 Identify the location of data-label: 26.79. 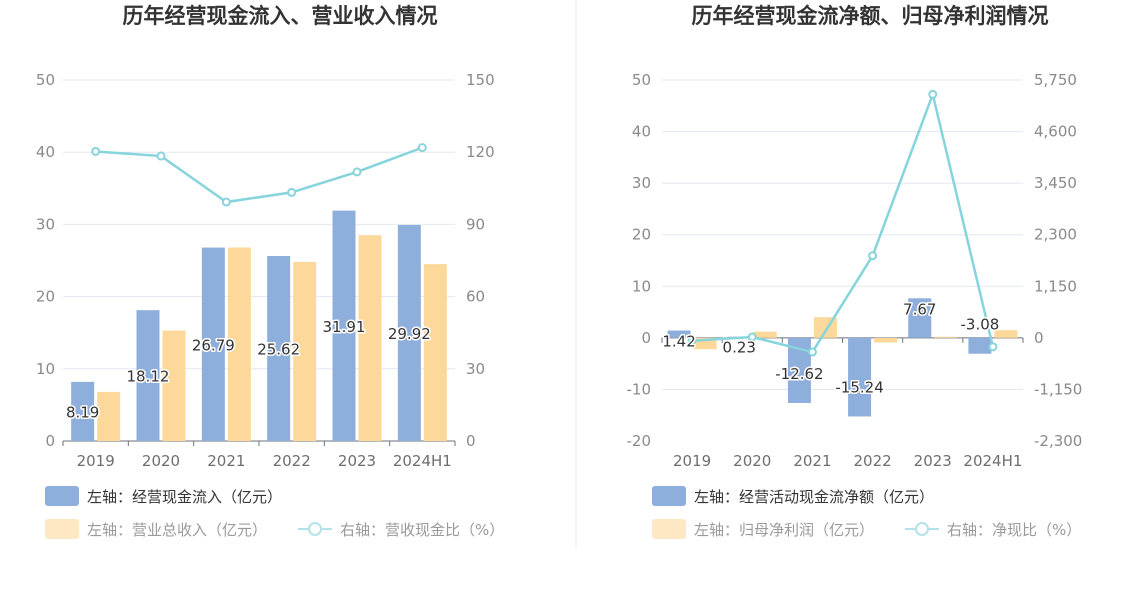
(213, 345).